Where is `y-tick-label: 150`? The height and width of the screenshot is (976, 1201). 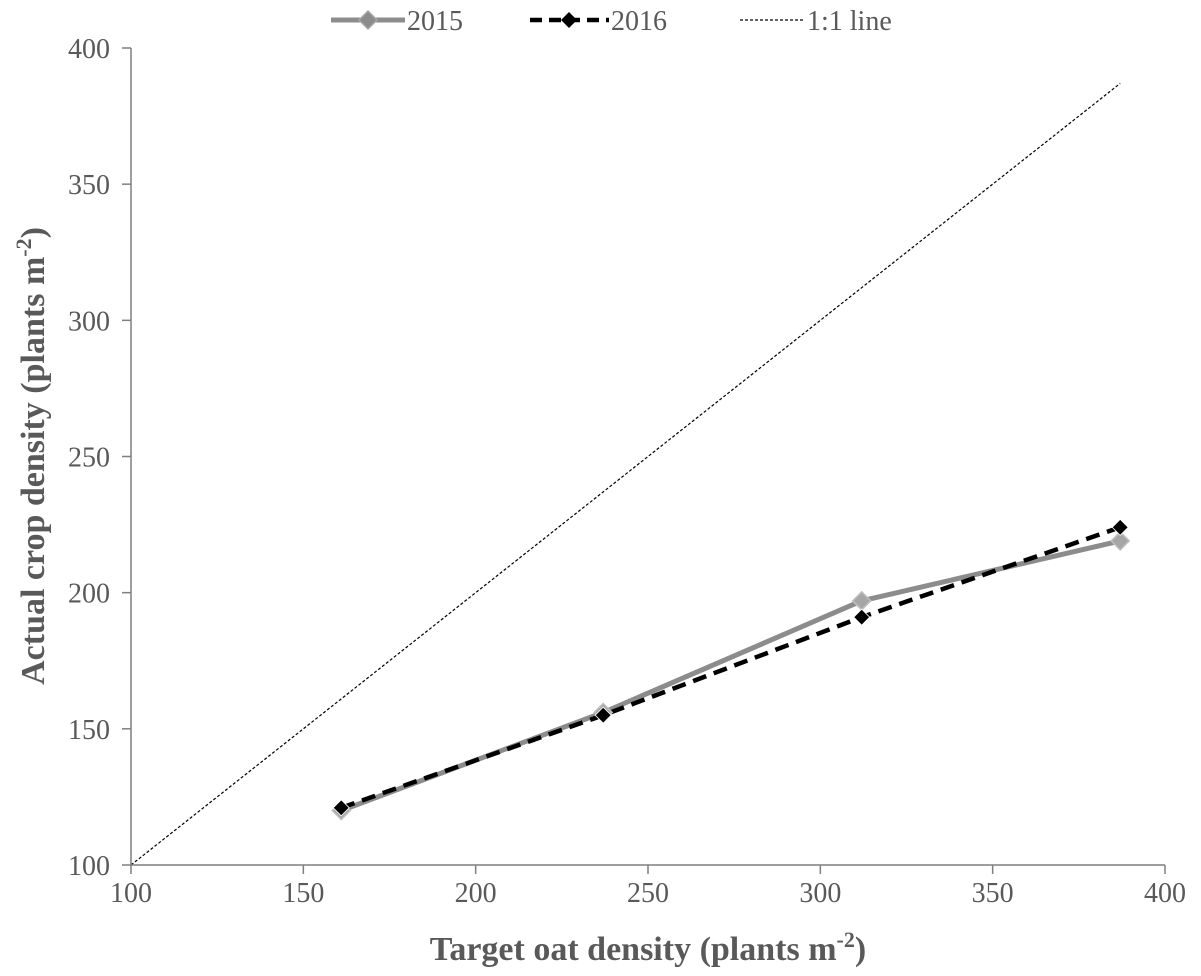 y-tick-label: 150 is located at coordinates (89, 730).